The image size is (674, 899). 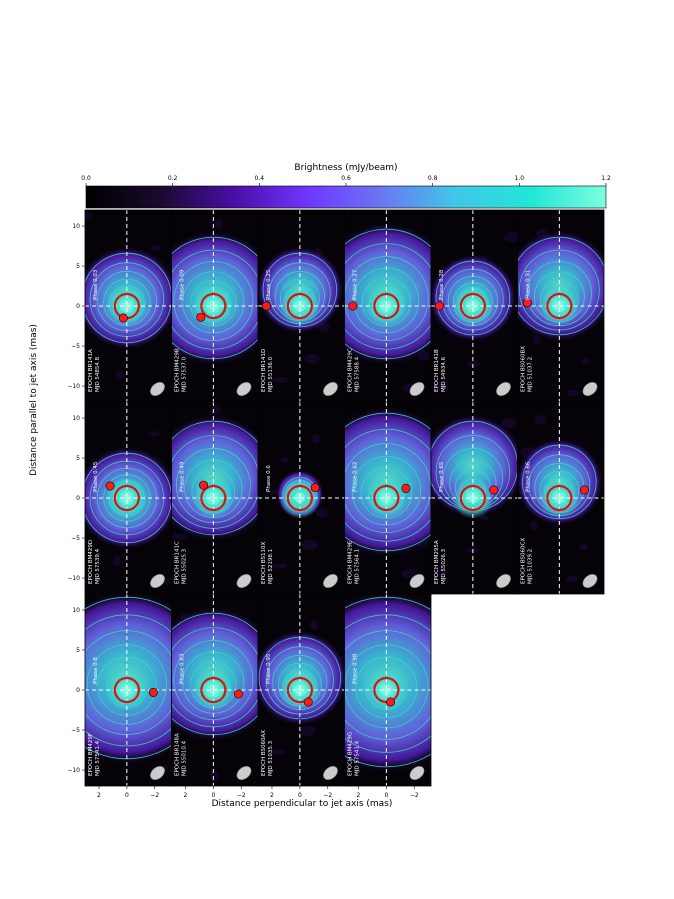 What do you see at coordinates (178, 754) in the screenshot?
I see `epoch-label: EPOCH BR148A` at bounding box center [178, 754].